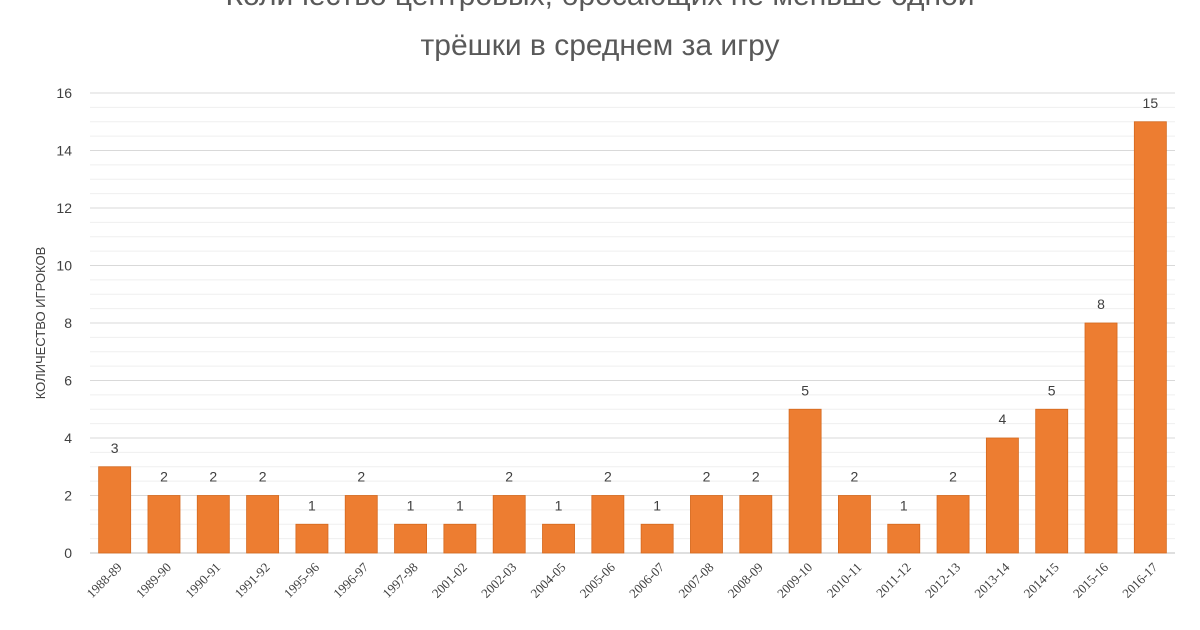 Image resolution: width=1200 pixels, height=630 pixels. What do you see at coordinates (64, 266) in the screenshot?
I see `y-tick-label: 10` at bounding box center [64, 266].